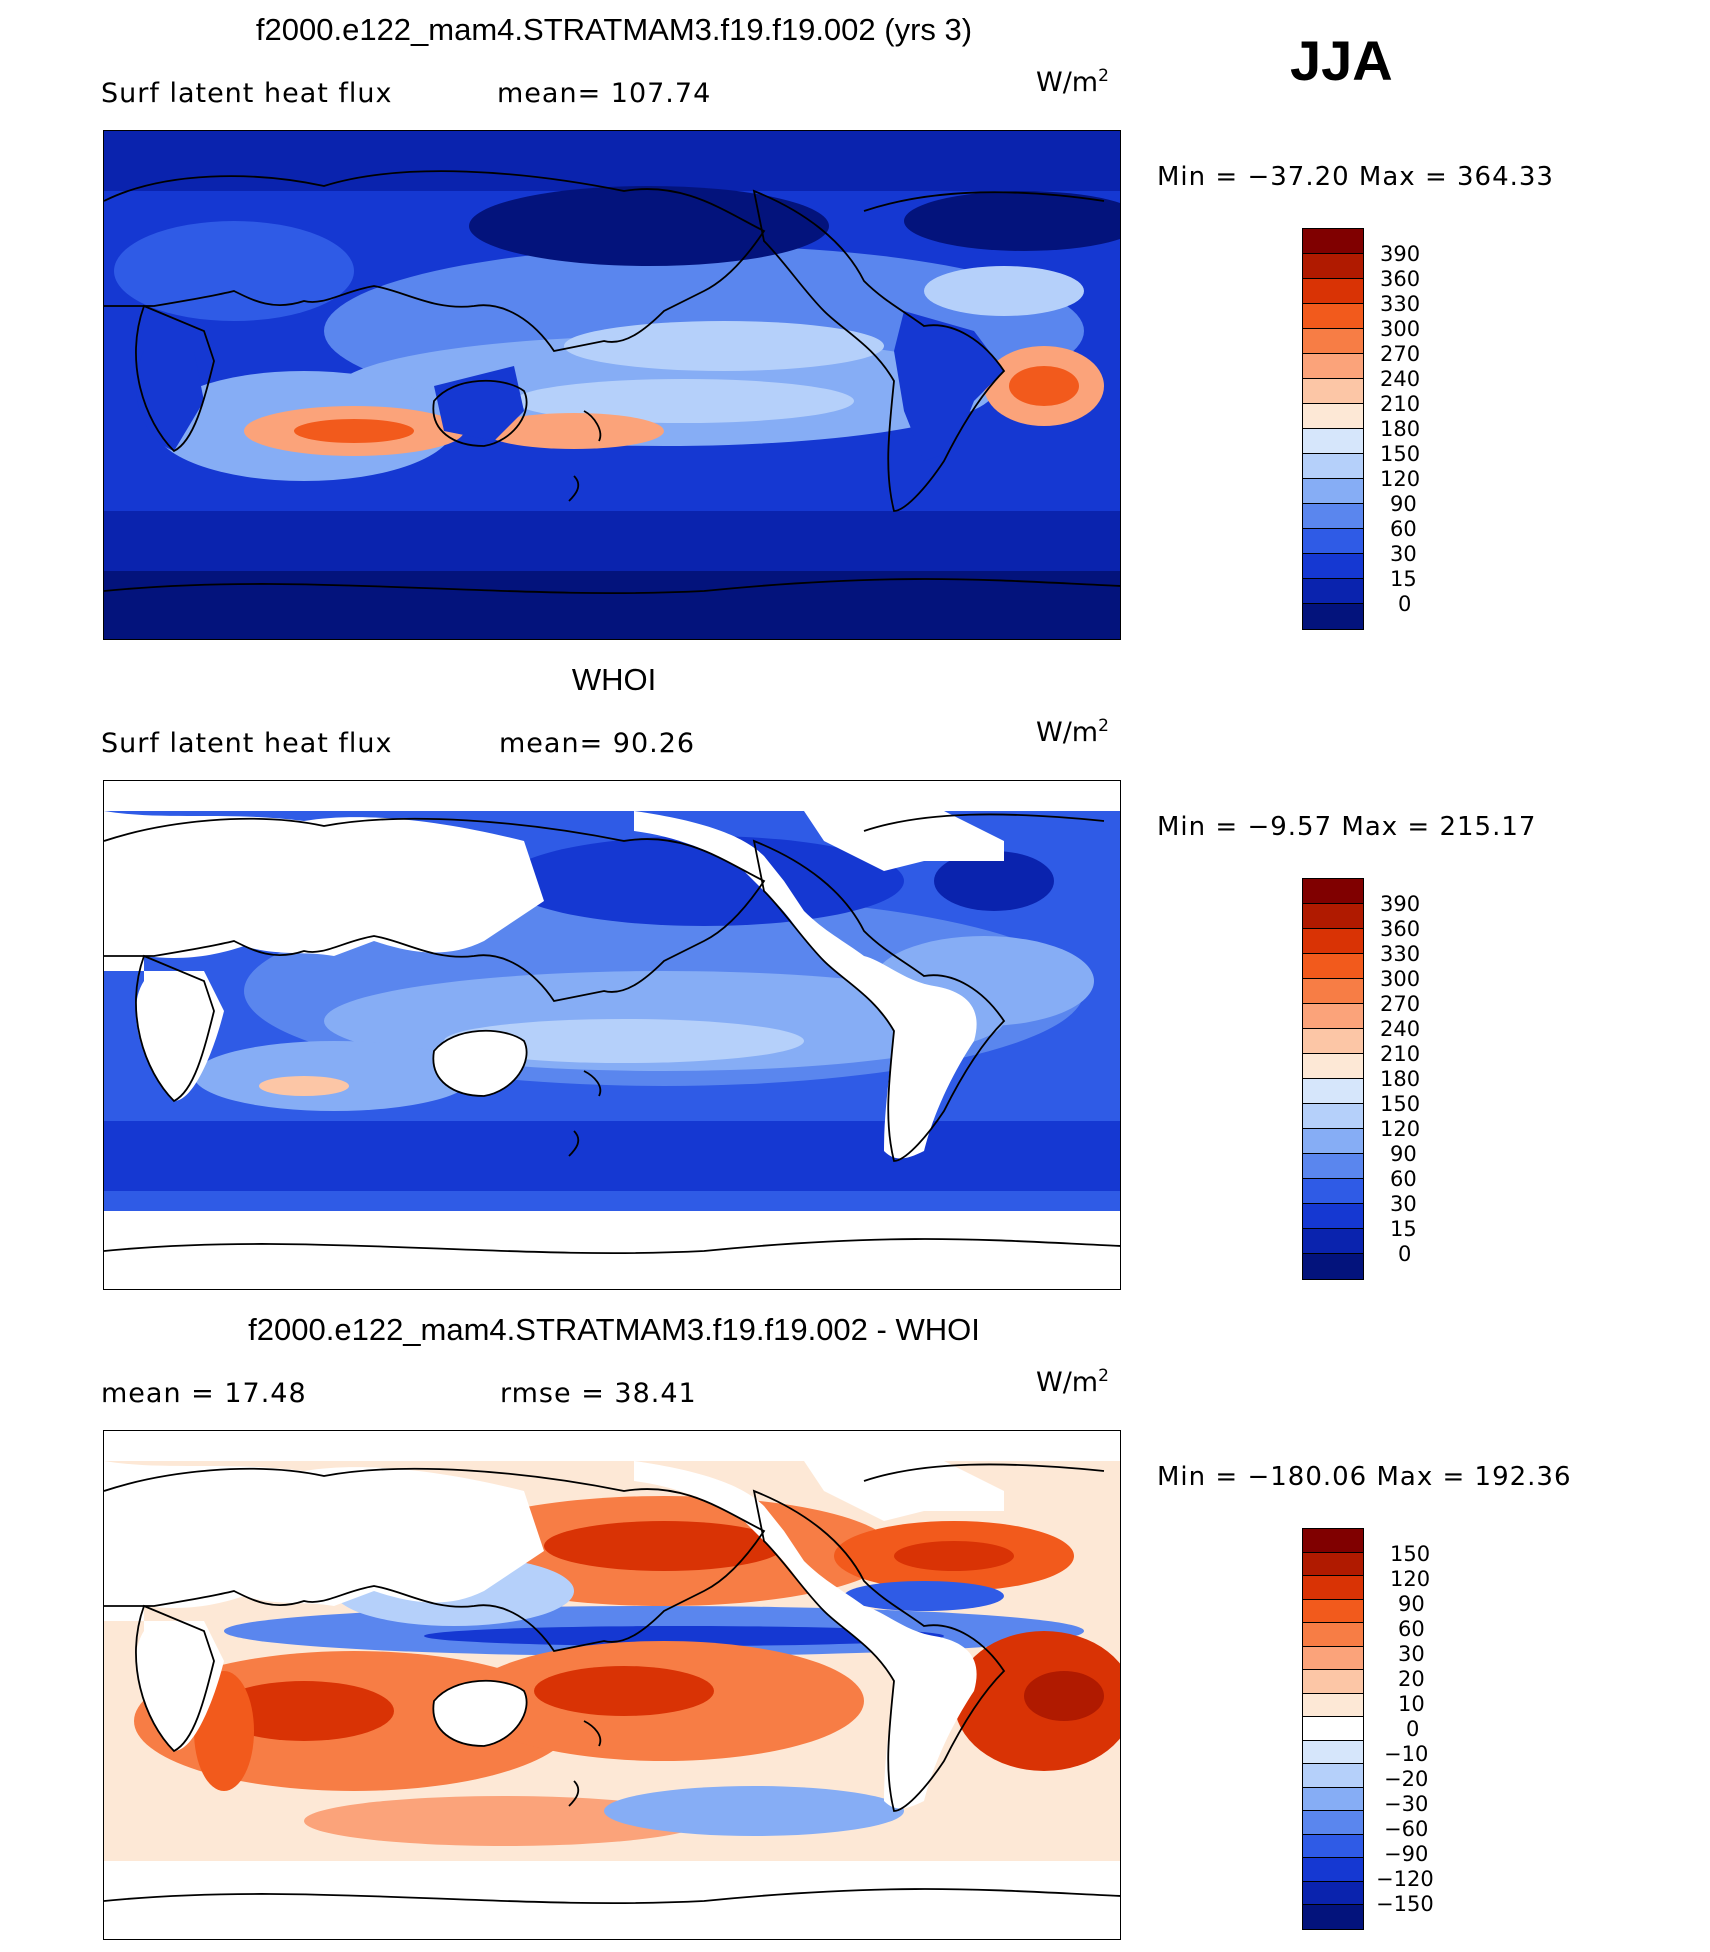 This screenshot has height=1952, width=1710. What do you see at coordinates (247, 93) in the screenshot?
I see `panel1-variable-label: Surf latent heat flux` at bounding box center [247, 93].